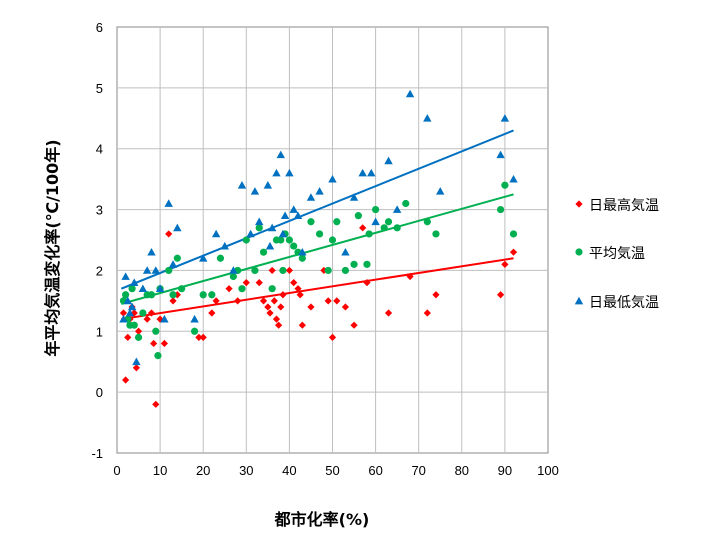  I want to click on y-tick-label: 1, so click(99, 331).